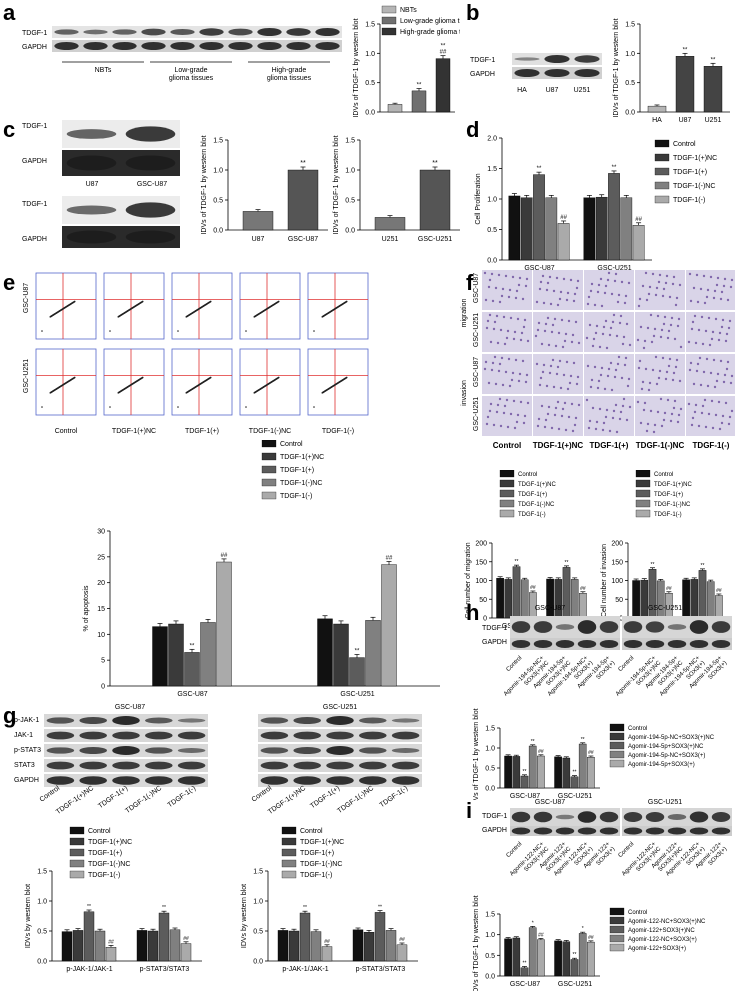 The image size is (735, 991). I want to click on panel-a-chart-bar, so click(443, 85).